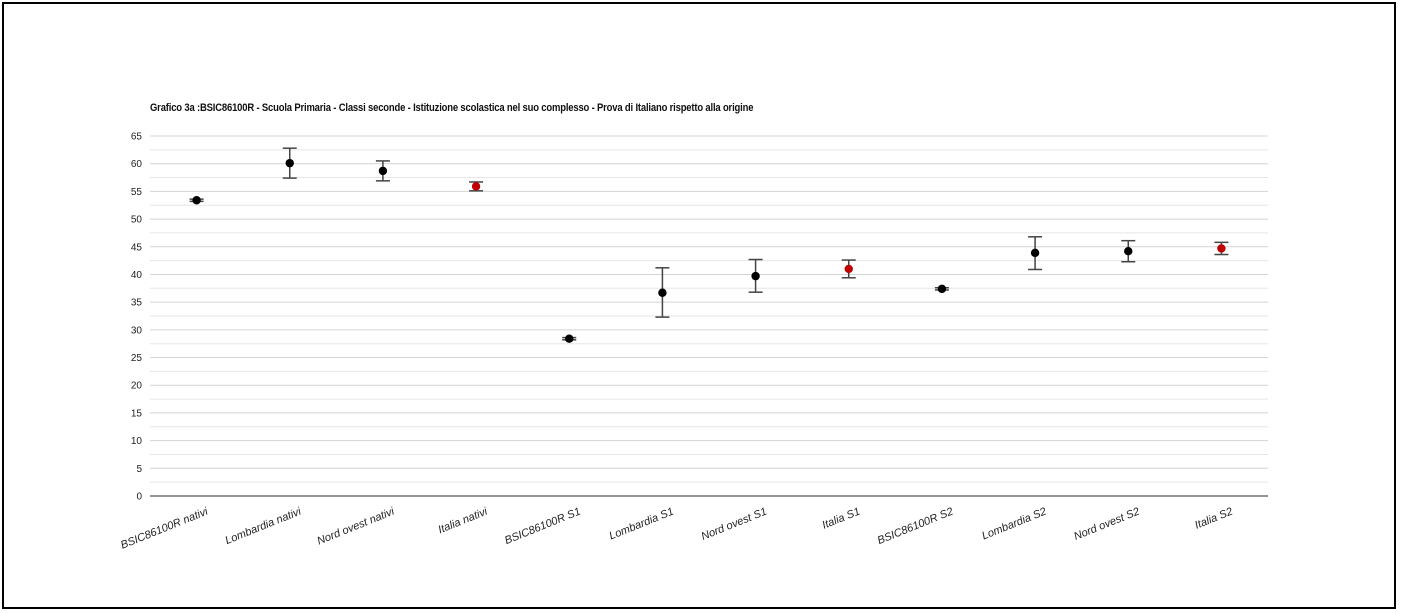 The height and width of the screenshot is (613, 1402). Describe the element at coordinates (137, 275) in the screenshot. I see `y-tick-label: 40` at that location.